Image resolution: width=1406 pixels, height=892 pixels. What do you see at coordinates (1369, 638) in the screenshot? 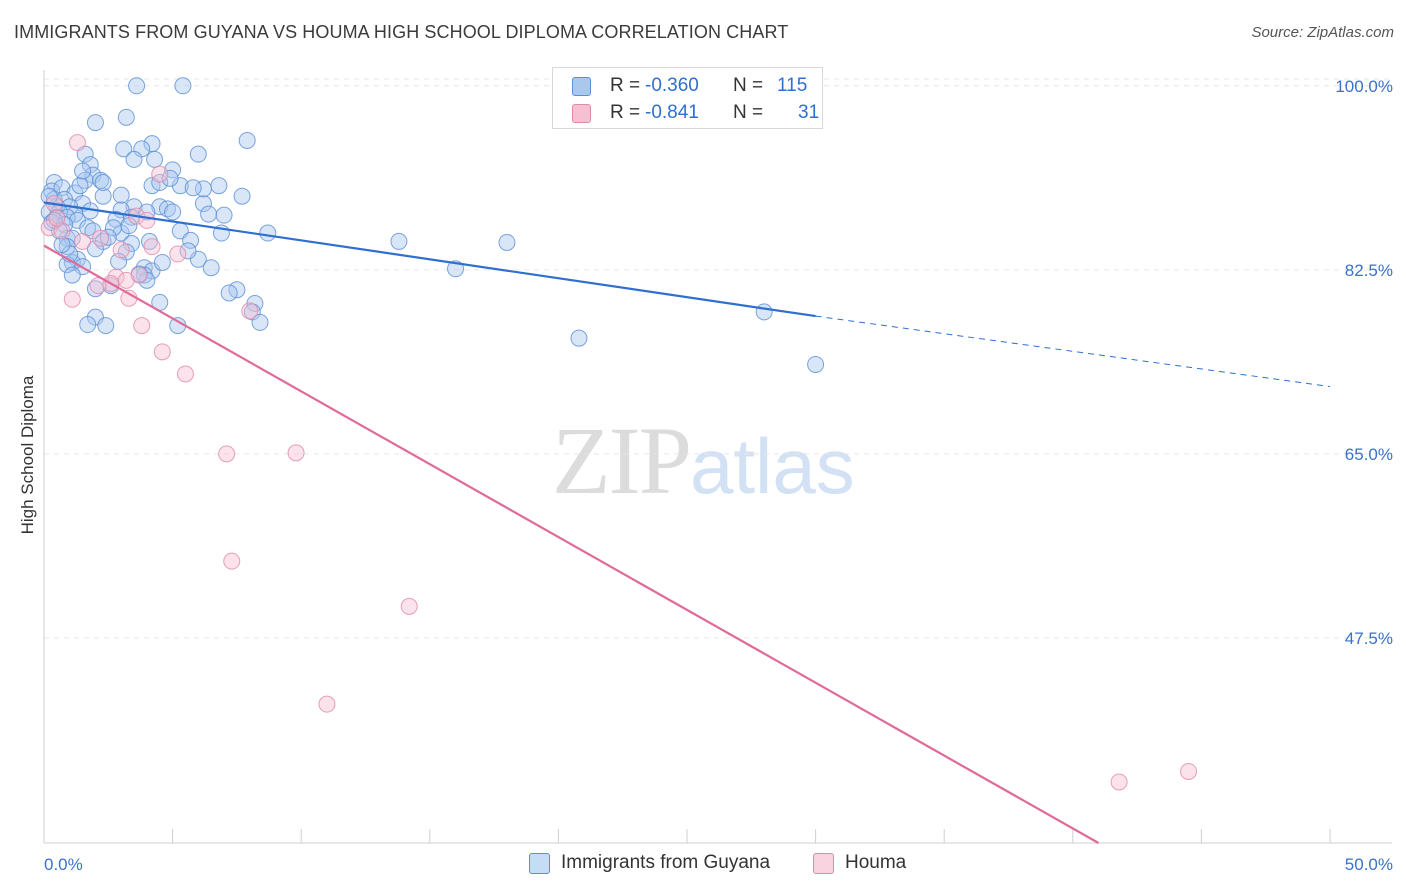
I see `y-tick-label: 47.5%` at bounding box center [1369, 638].